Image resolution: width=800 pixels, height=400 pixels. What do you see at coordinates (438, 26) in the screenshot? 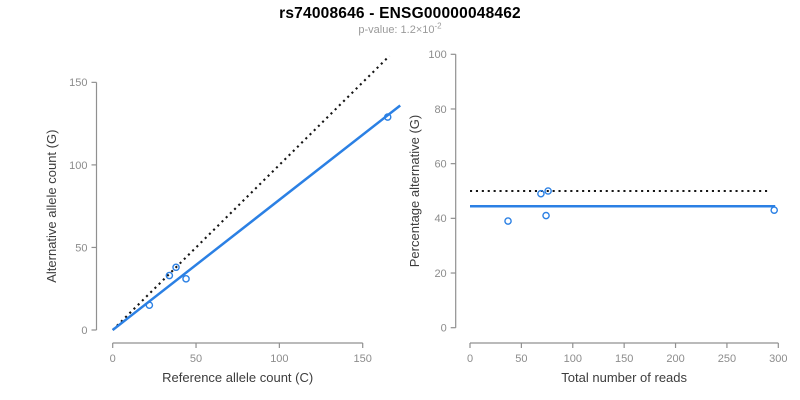
I see `pvalue-exponent: -2` at bounding box center [438, 26].